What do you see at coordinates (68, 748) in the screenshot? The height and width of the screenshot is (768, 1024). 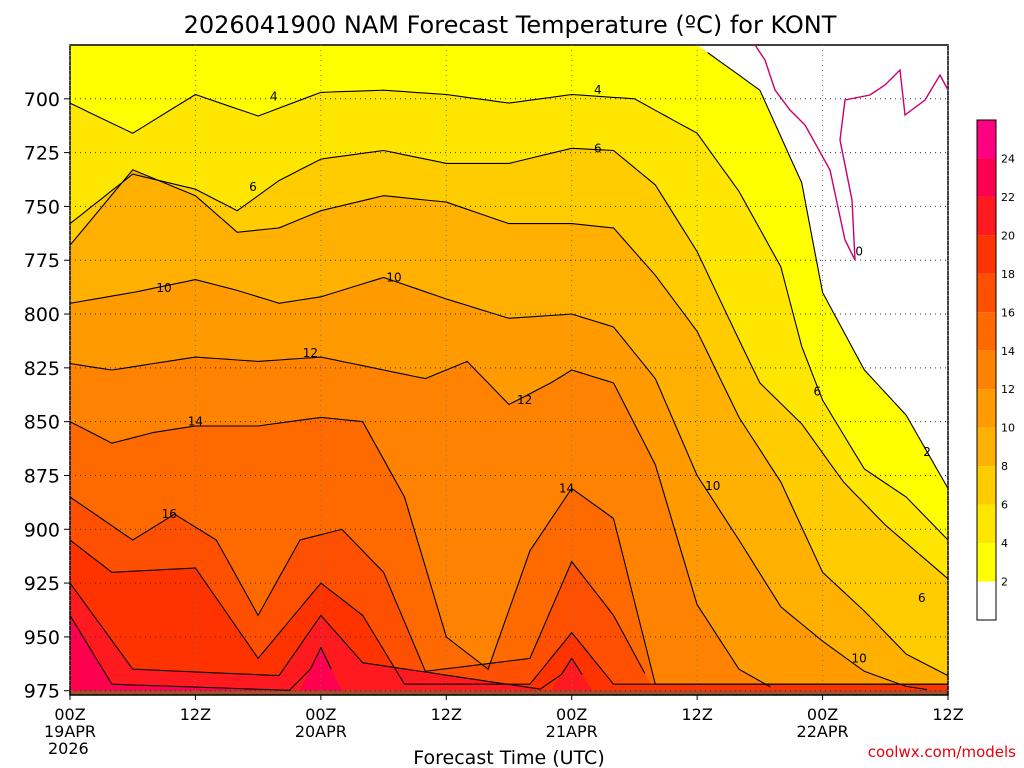 I see `x-tick-label: 2026` at bounding box center [68, 748].